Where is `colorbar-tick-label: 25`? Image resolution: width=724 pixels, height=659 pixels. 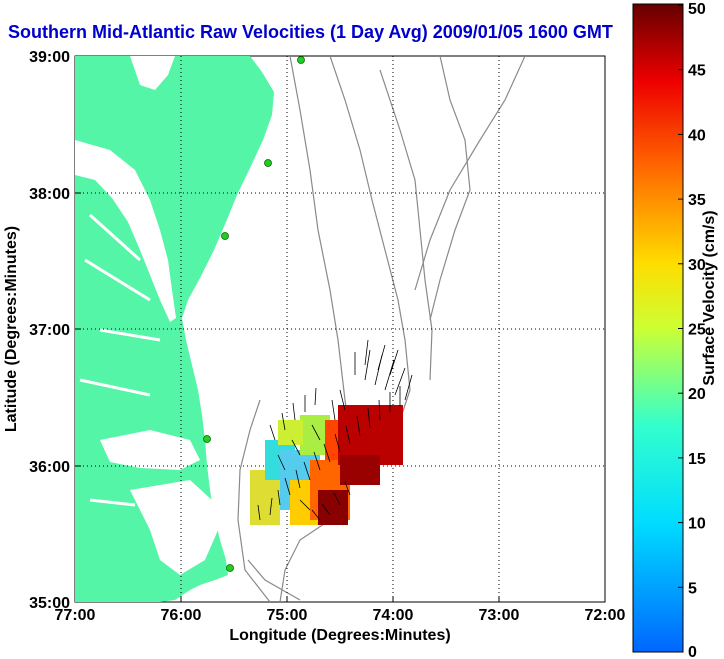
colorbar-tick-label: 25 is located at coordinates (697, 330).